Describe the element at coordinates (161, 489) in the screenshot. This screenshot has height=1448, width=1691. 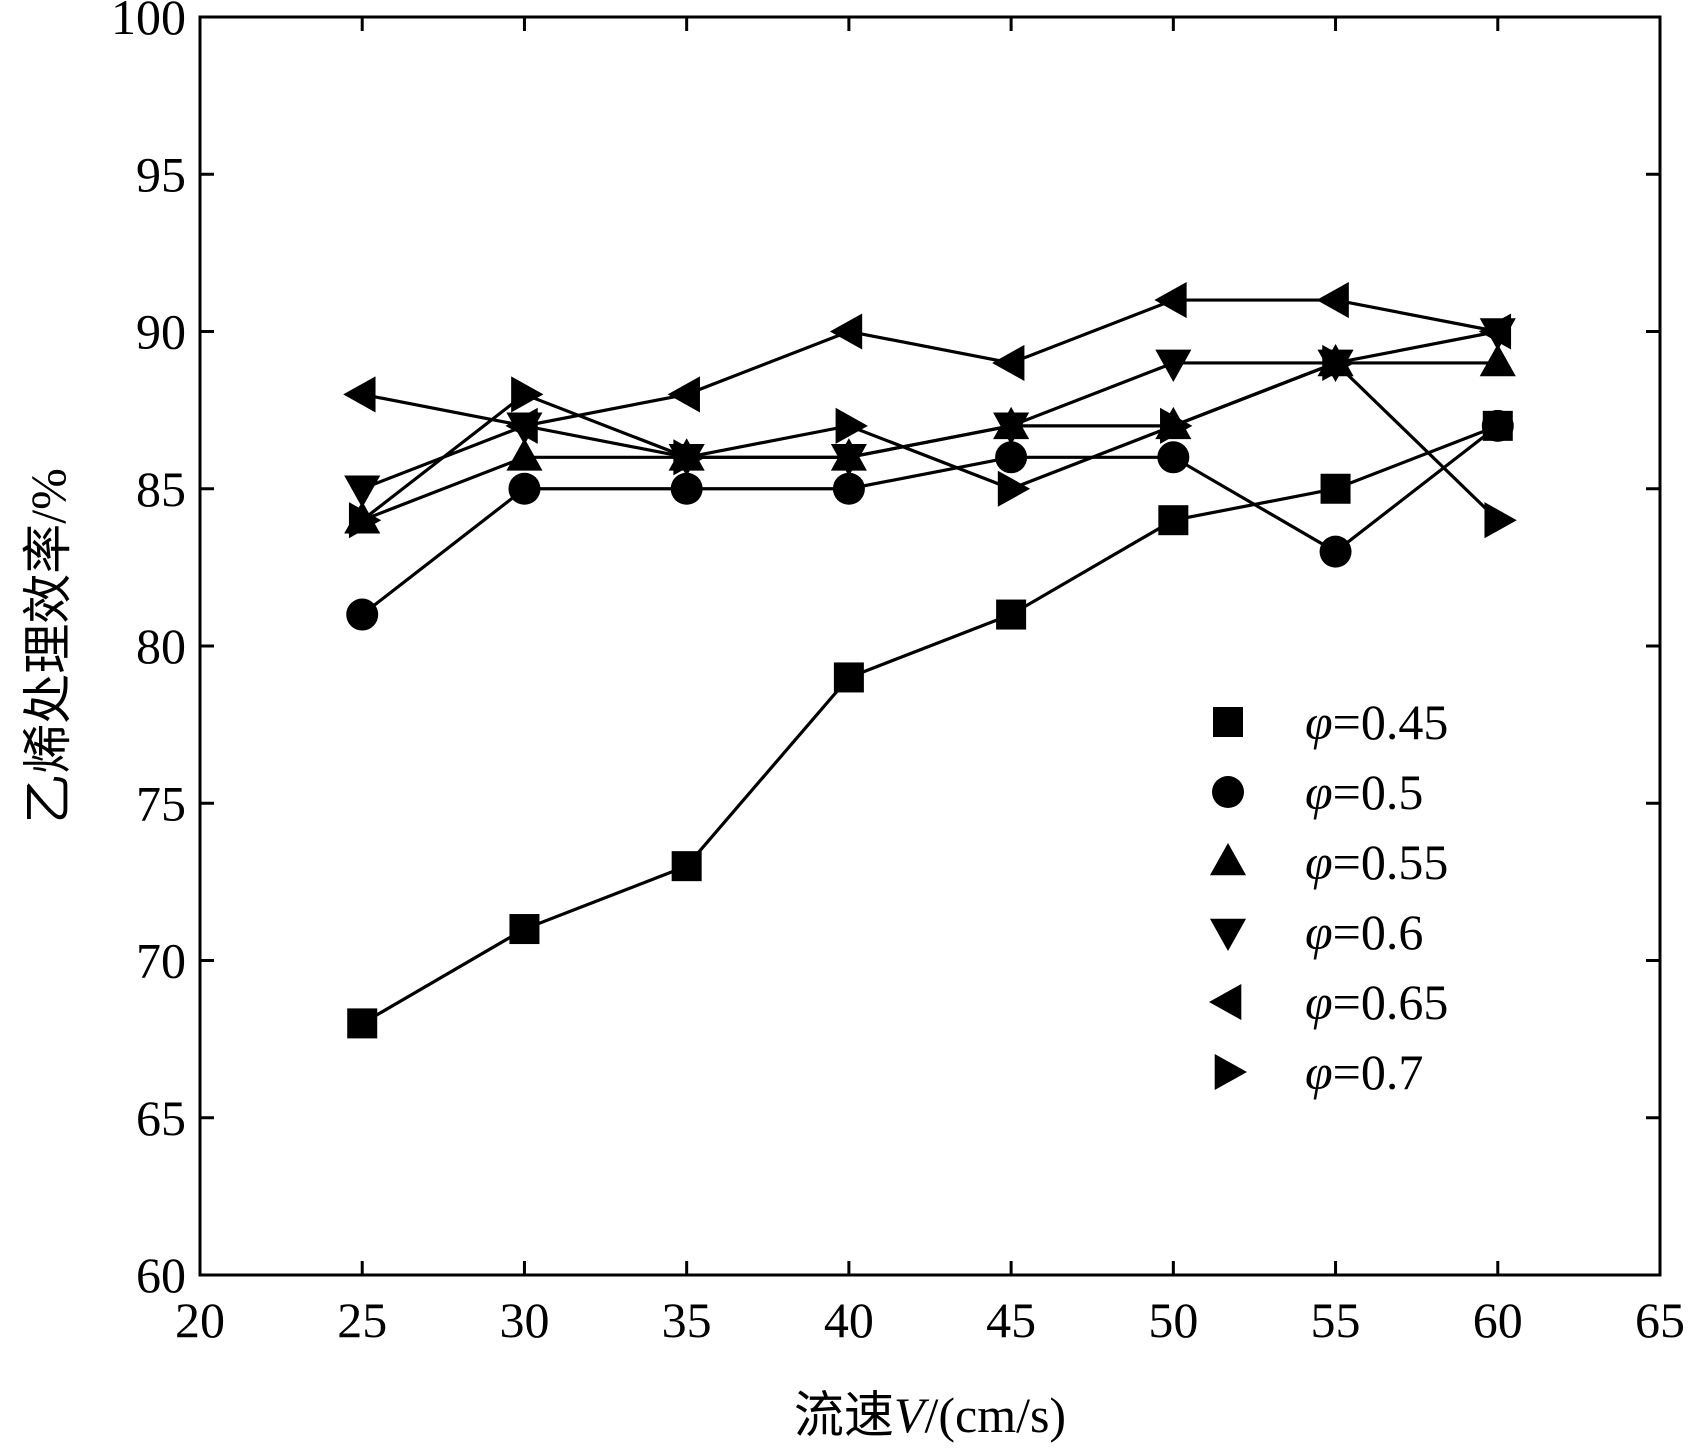
I see `y-tick-label: 85` at that location.